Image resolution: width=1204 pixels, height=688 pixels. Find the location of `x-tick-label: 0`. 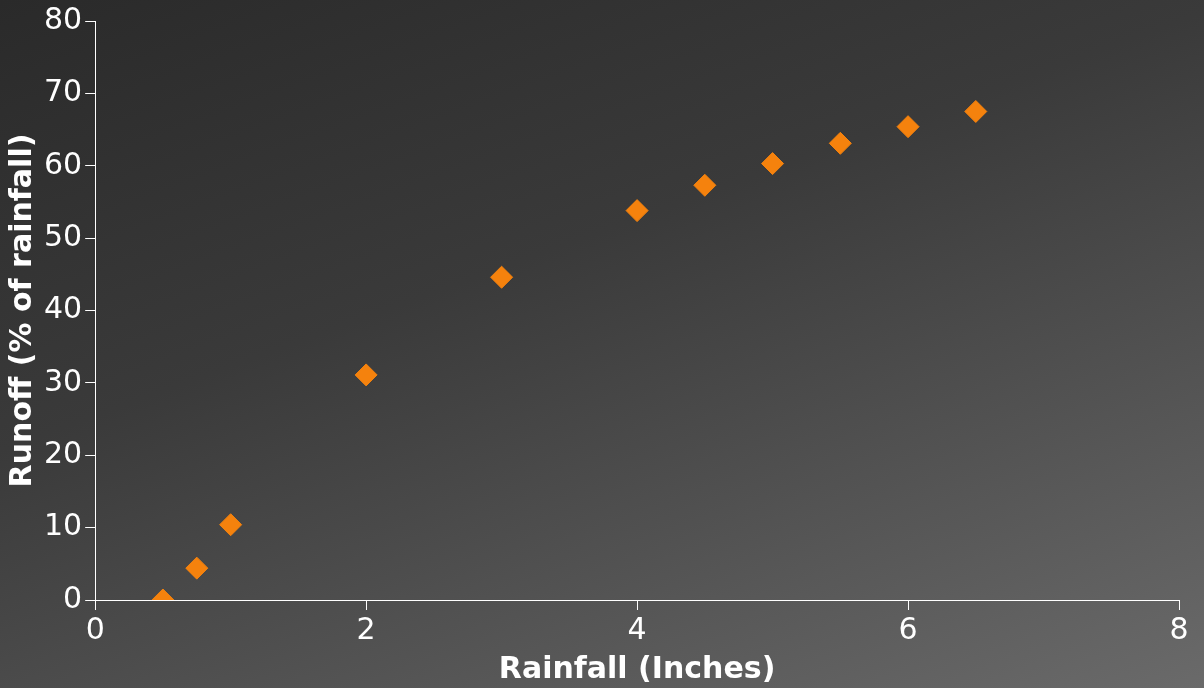

x-tick-label: 0 is located at coordinates (95, 628).